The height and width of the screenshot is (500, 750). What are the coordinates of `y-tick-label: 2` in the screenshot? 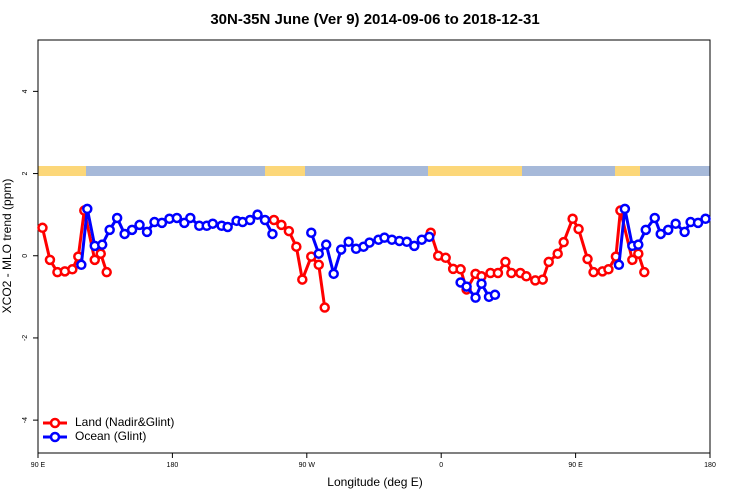 It's located at (25, 174).